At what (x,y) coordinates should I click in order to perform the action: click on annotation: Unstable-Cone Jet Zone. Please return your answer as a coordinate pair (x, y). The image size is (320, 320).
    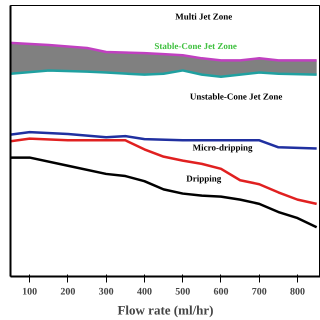
    Looking at the image, I should click on (236, 97).